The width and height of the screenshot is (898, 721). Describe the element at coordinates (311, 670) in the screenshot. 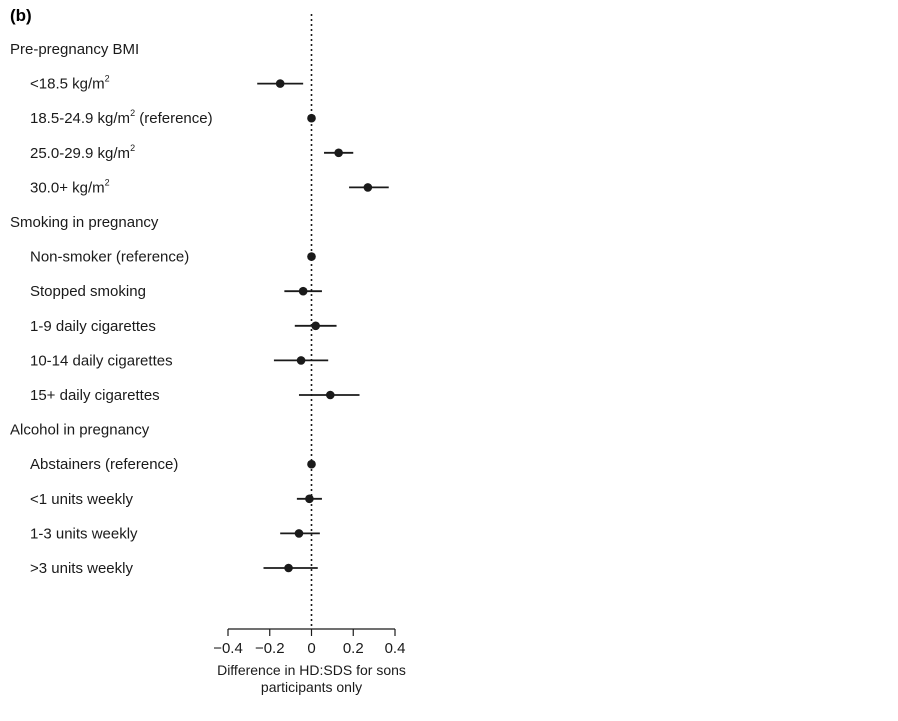

I see `x-axis-label: Difference in HD:SDS for sons` at that location.